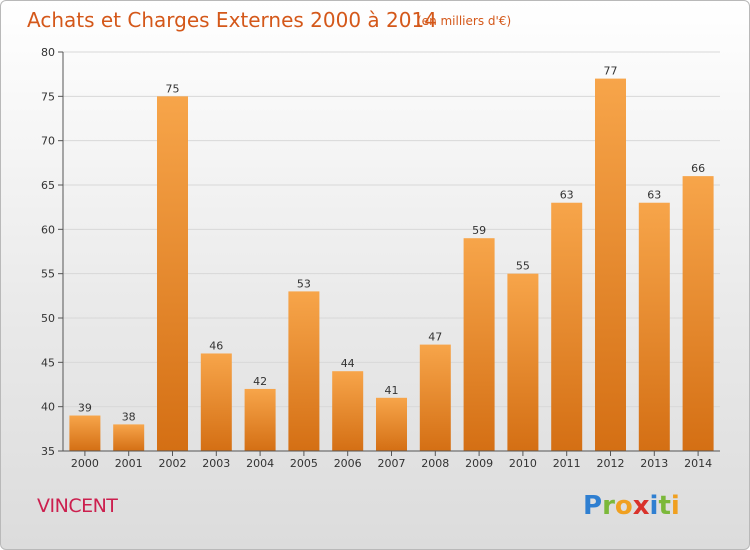 This screenshot has width=750, height=550. Describe the element at coordinates (48, 407) in the screenshot. I see `y-tick-label: 40` at that location.